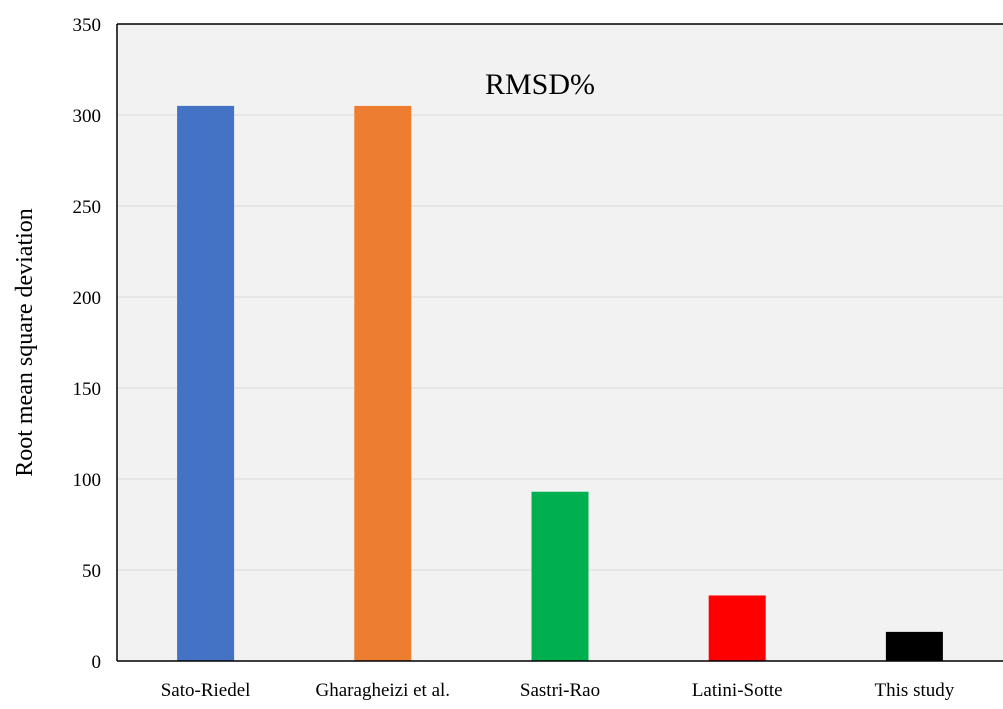 Image resolution: width=1003 pixels, height=709 pixels. What do you see at coordinates (560, 576) in the screenshot?
I see `bar-sastri-rao` at bounding box center [560, 576].